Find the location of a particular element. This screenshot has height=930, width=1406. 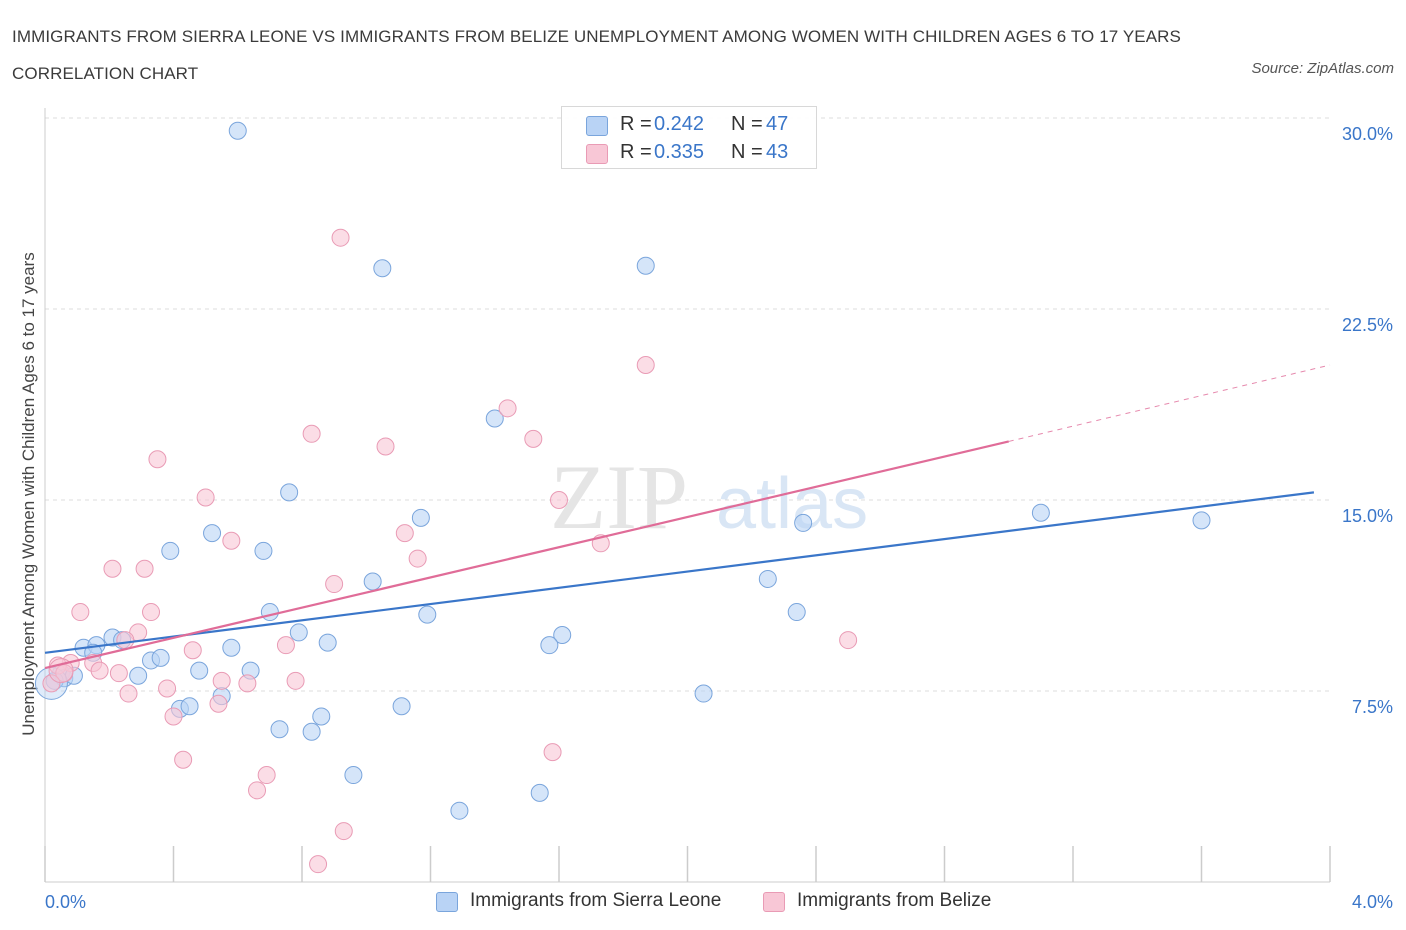

legend-n-value: 43 is located at coordinates (777, 152).